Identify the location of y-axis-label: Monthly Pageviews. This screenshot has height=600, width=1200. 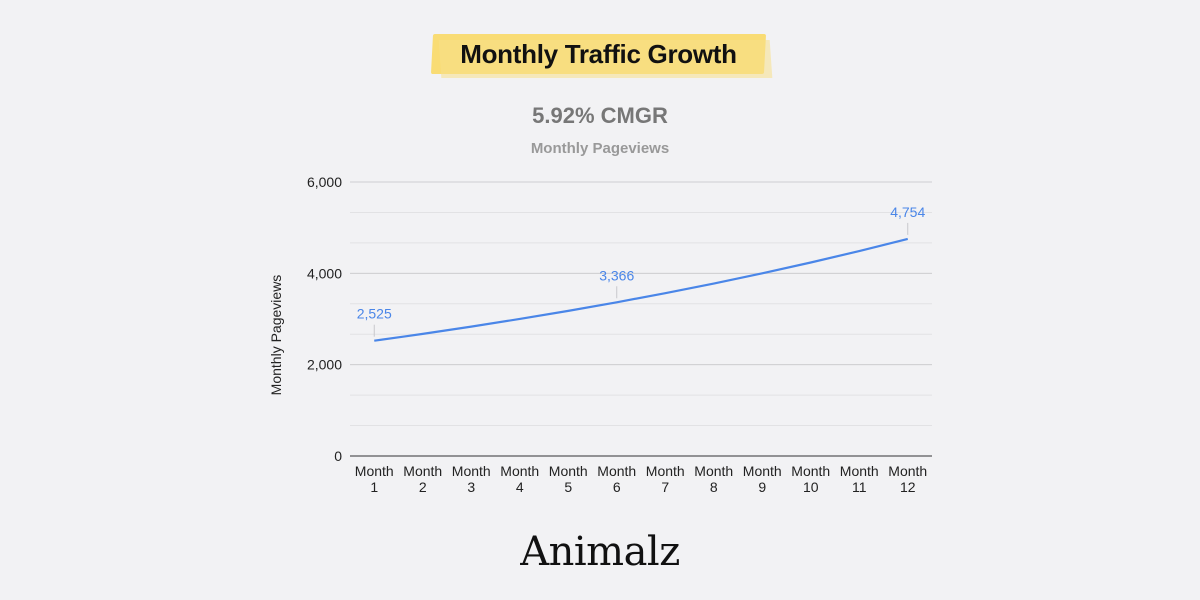
(276, 335).